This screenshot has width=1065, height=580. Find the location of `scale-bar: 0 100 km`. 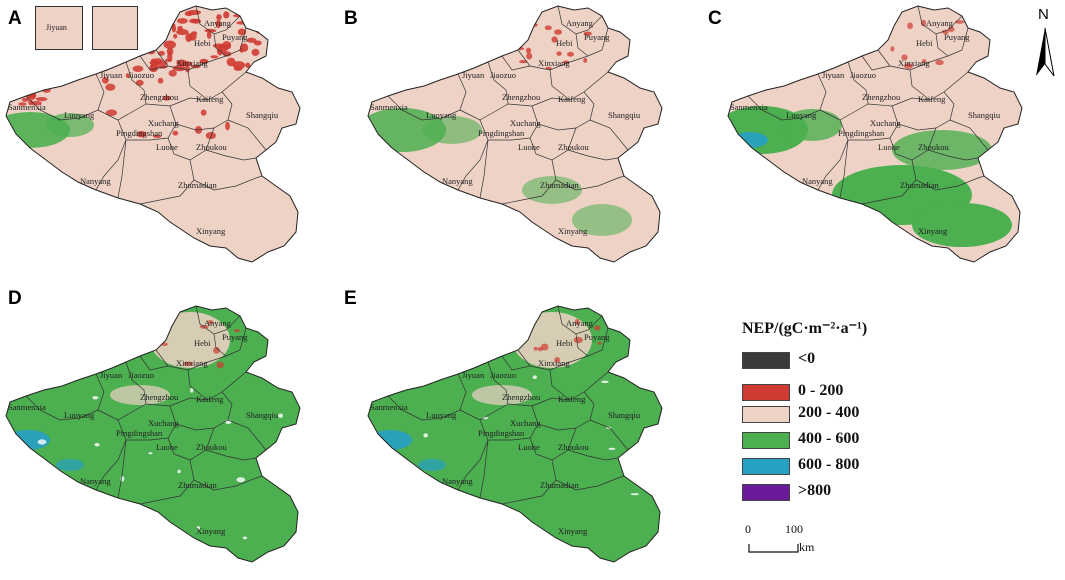

scale-bar: 0 100 km is located at coordinates (800, 543).